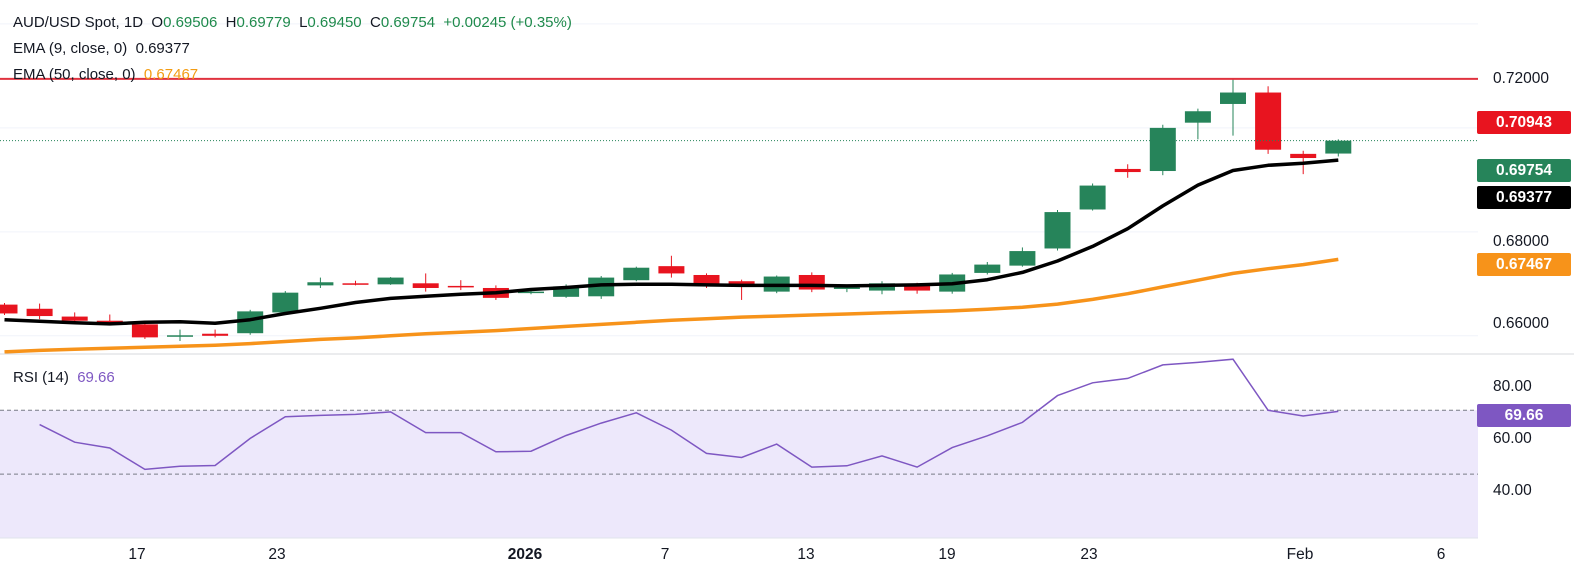 This screenshot has width=1574, height=578. What do you see at coordinates (137, 554) in the screenshot?
I see `time-tick-label: 17` at bounding box center [137, 554].